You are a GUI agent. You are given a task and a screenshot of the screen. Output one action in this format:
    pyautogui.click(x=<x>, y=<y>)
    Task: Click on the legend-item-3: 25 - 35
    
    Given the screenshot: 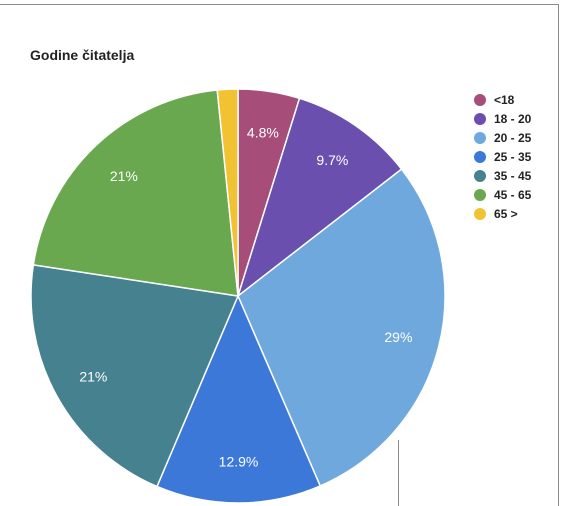 What is the action you would take?
    pyautogui.click(x=502, y=156)
    